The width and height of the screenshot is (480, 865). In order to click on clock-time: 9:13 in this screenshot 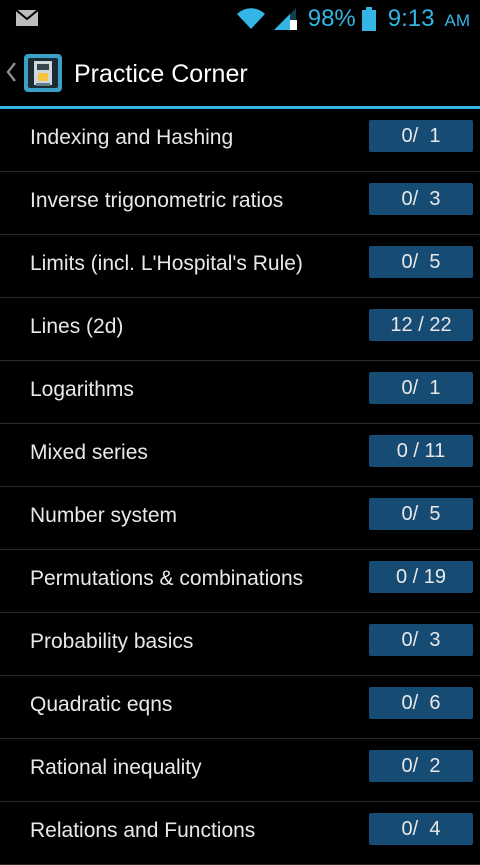, I will do `click(411, 18)`.